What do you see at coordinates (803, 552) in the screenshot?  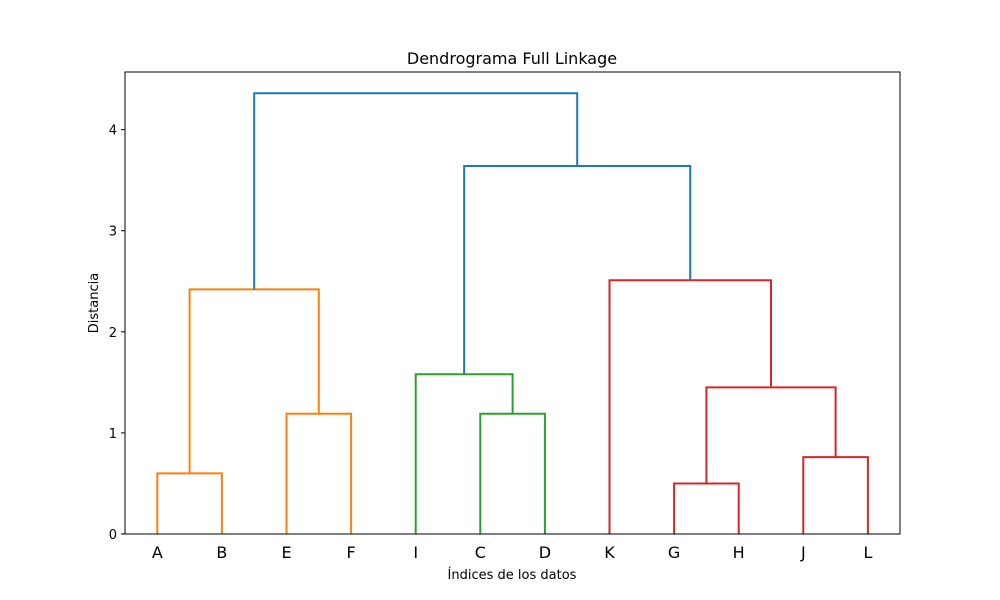 I see `leaf-label: J` at bounding box center [803, 552].